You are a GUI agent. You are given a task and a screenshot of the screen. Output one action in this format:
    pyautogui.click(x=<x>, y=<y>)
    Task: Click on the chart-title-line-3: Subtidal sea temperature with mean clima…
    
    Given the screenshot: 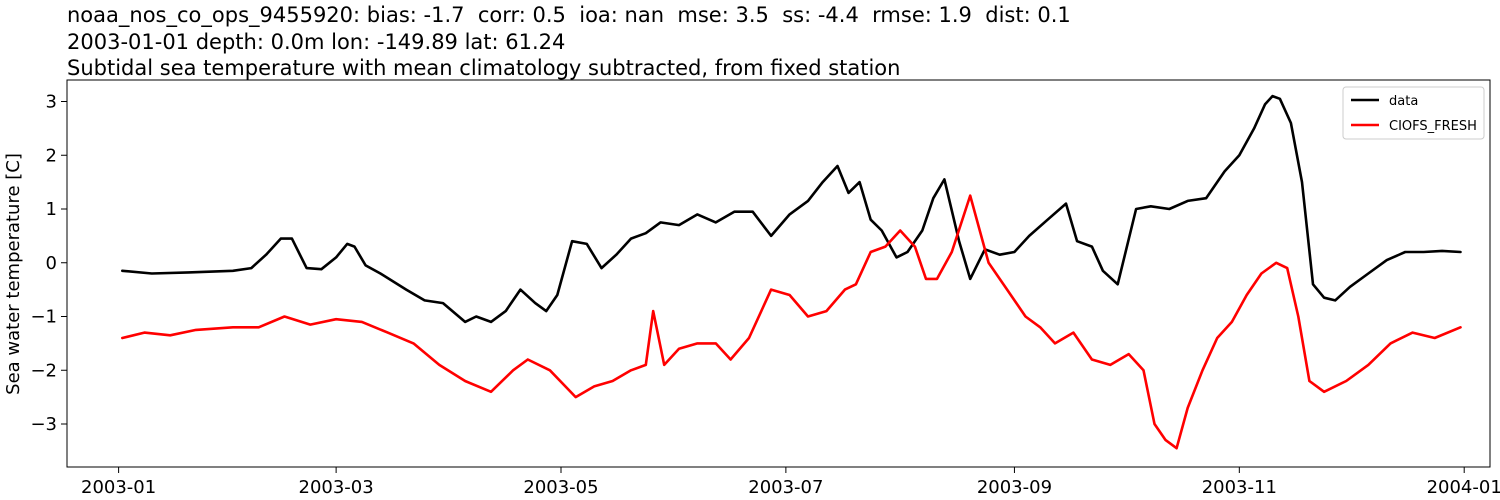 What is the action you would take?
    pyautogui.click(x=484, y=68)
    